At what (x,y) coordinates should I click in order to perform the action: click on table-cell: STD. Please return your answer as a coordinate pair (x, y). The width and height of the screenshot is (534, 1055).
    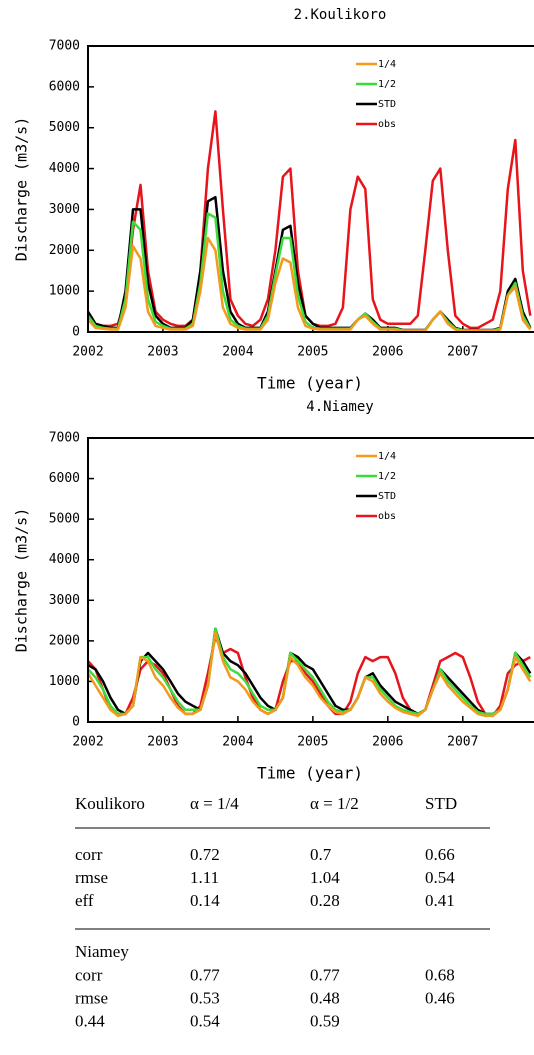
    Looking at the image, I should click on (441, 803).